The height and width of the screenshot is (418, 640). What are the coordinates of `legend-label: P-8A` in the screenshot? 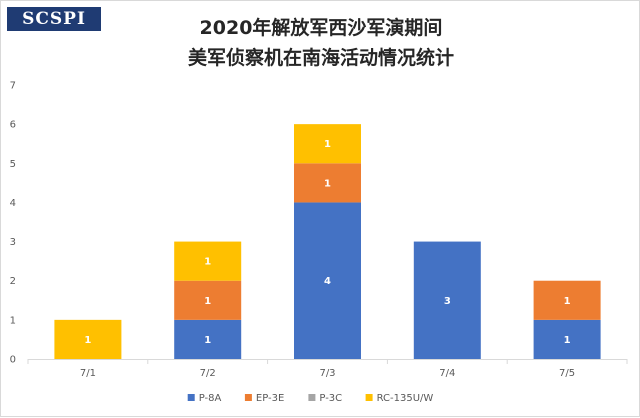 It's located at (210, 398).